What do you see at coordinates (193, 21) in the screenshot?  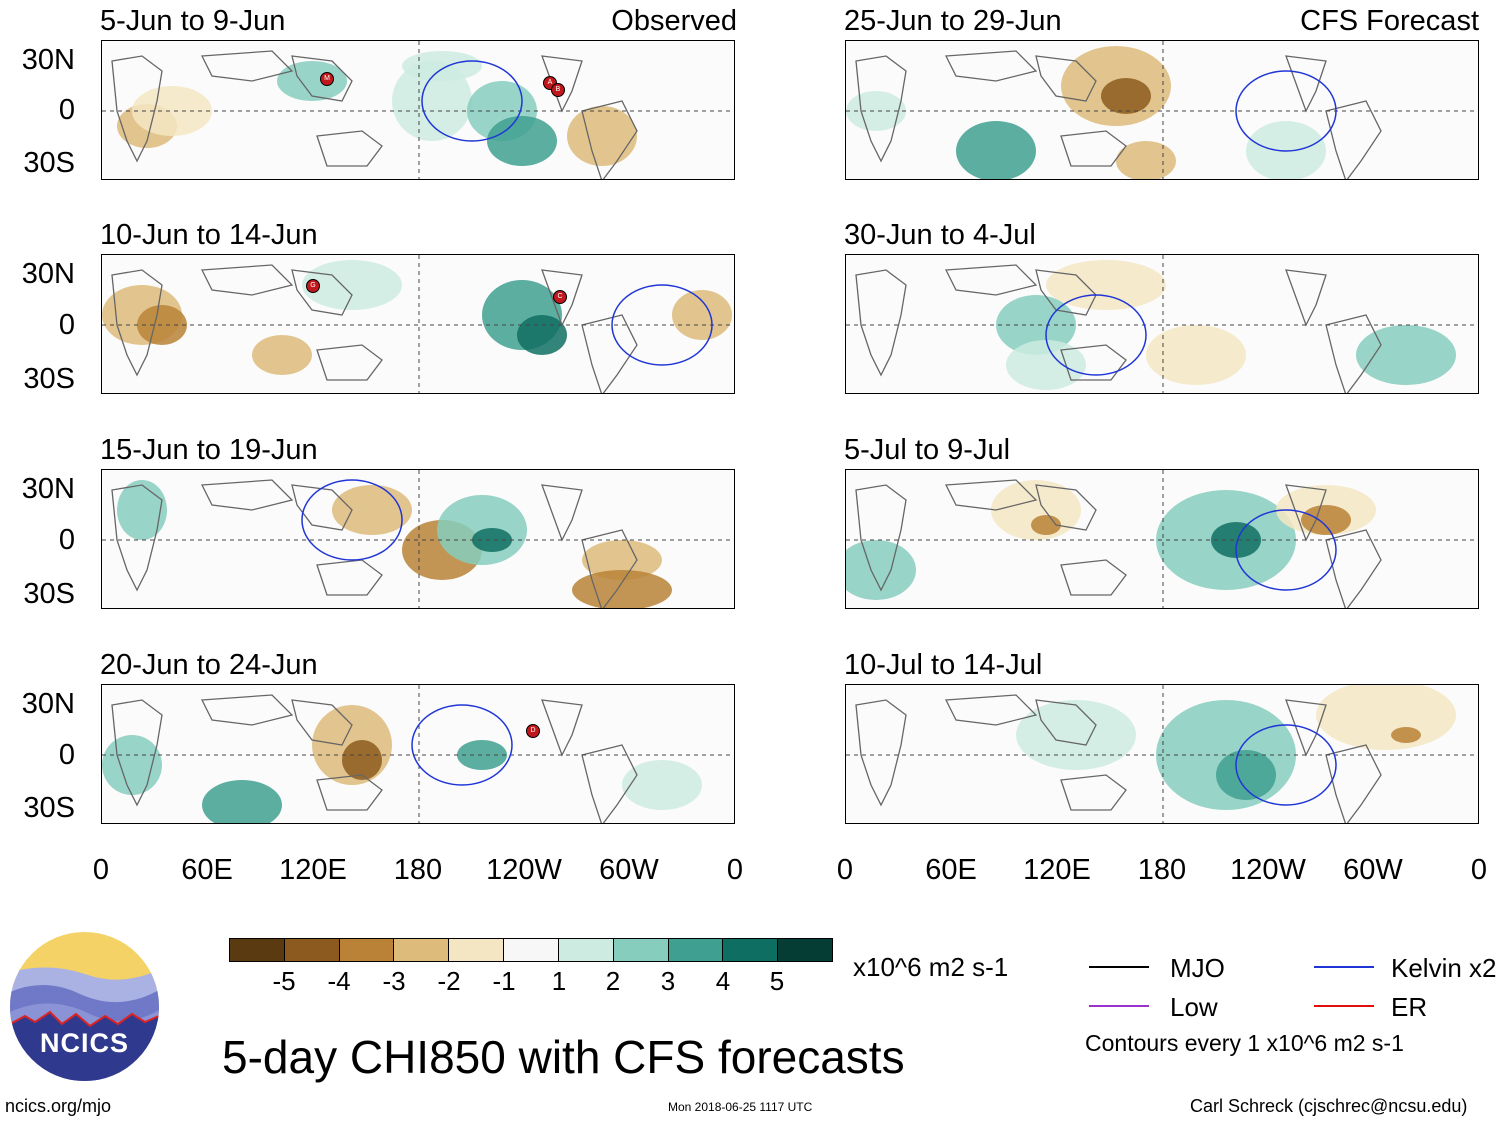 I see `panel-1-date: 5-Jun to 9-Jun` at bounding box center [193, 21].